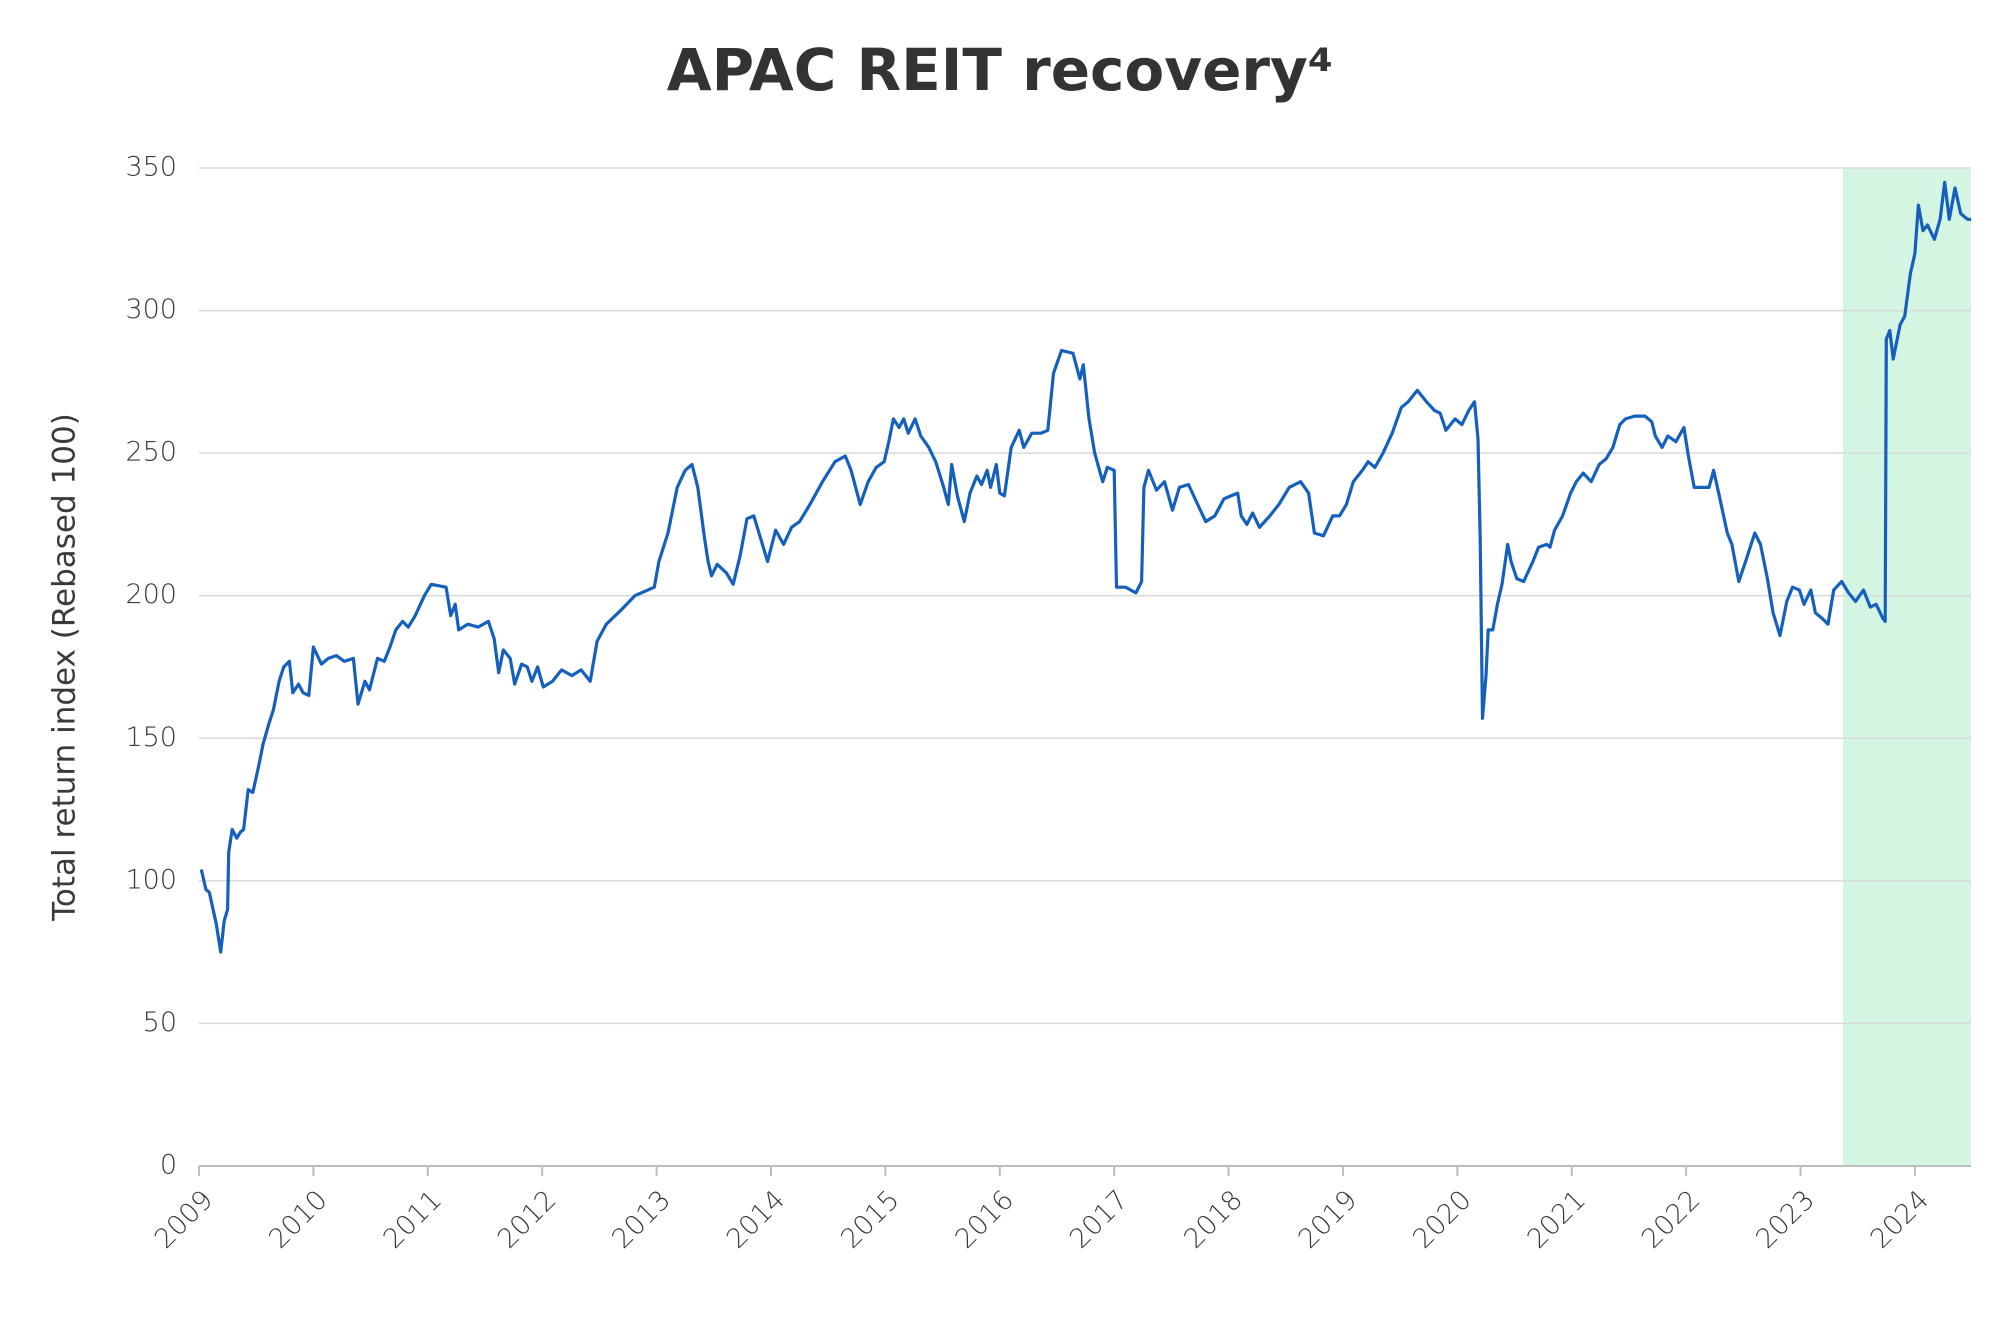 Image resolution: width=2002 pixels, height=1318 pixels. Describe the element at coordinates (1213, 1219) in the screenshot. I see `x-tick-label: 2018` at that location.